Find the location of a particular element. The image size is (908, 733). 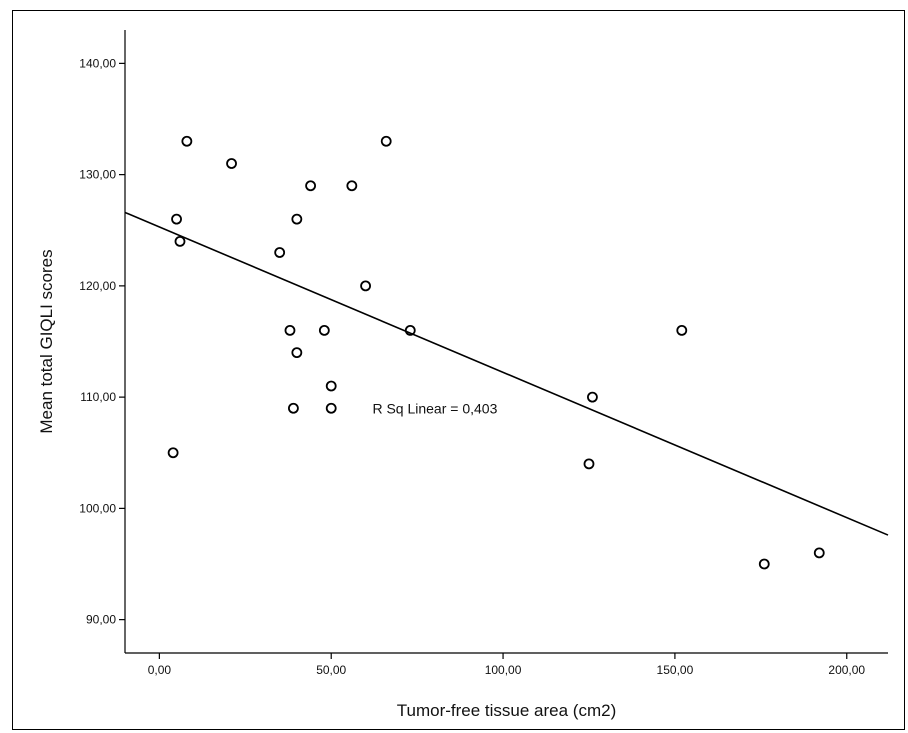

y-tick-label: 110,00 is located at coordinates (98, 397).